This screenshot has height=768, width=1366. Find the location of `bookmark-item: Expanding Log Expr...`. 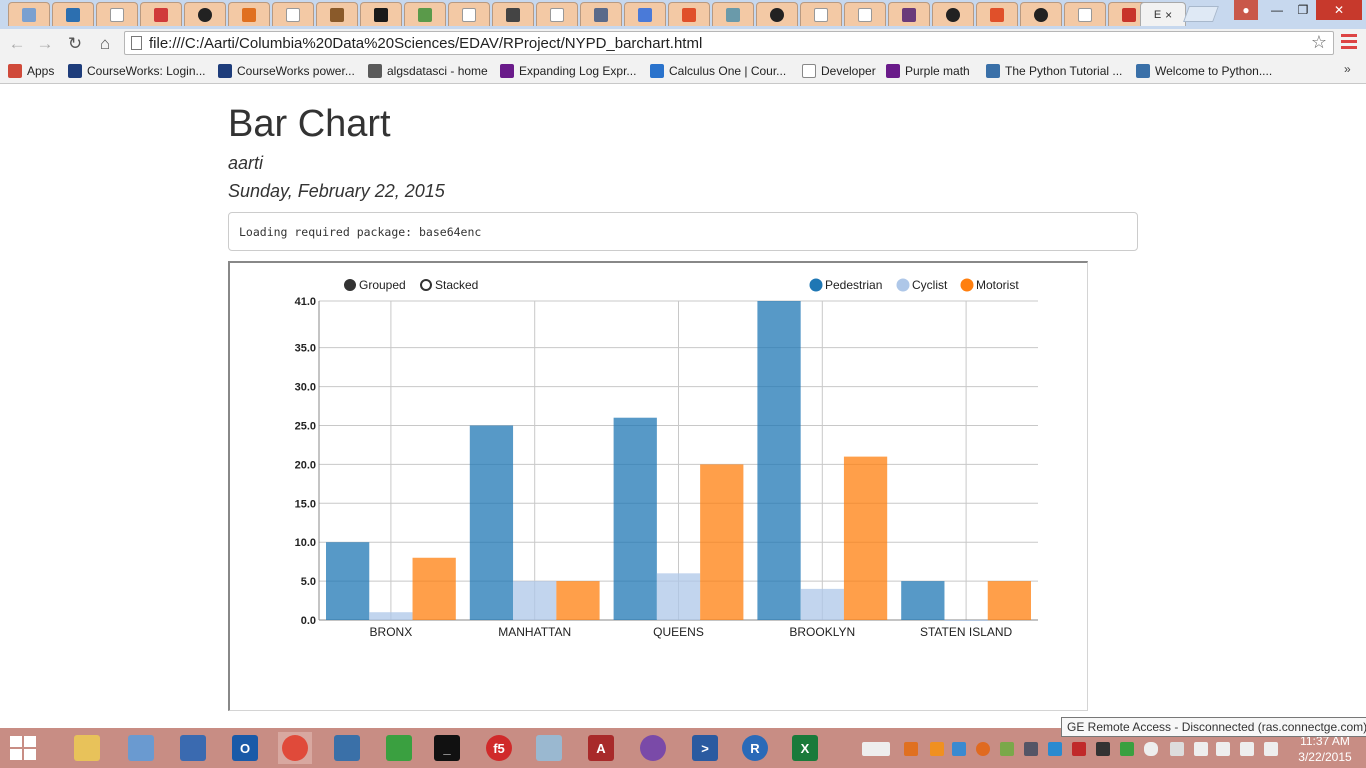

bookmark-item: Expanding Log Expr... is located at coordinates (568, 71).